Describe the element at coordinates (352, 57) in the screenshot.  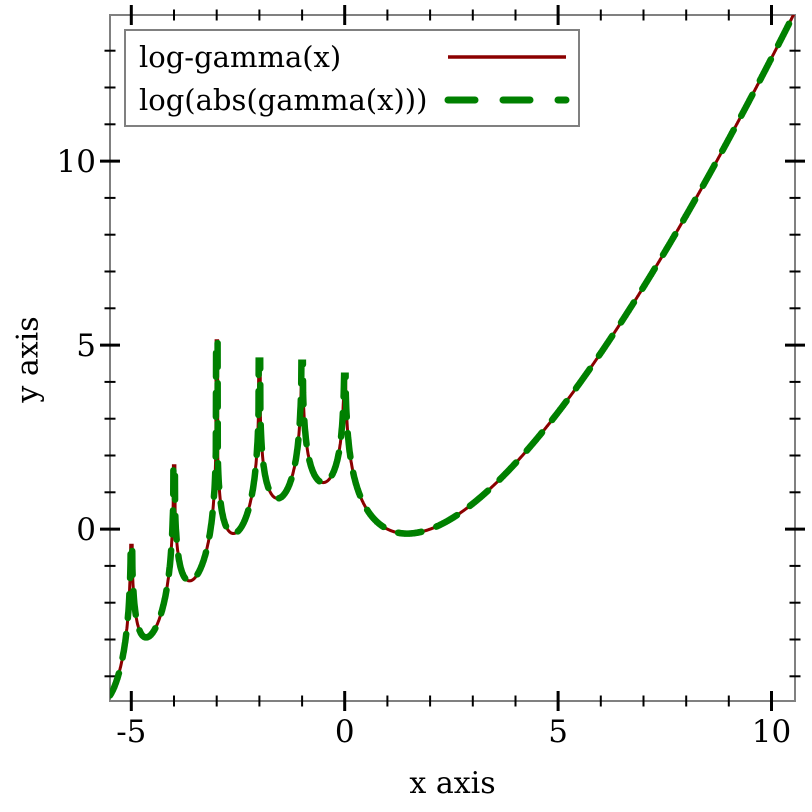
I see `legend-entry-log-gamma: log-gamma(x)` at that location.